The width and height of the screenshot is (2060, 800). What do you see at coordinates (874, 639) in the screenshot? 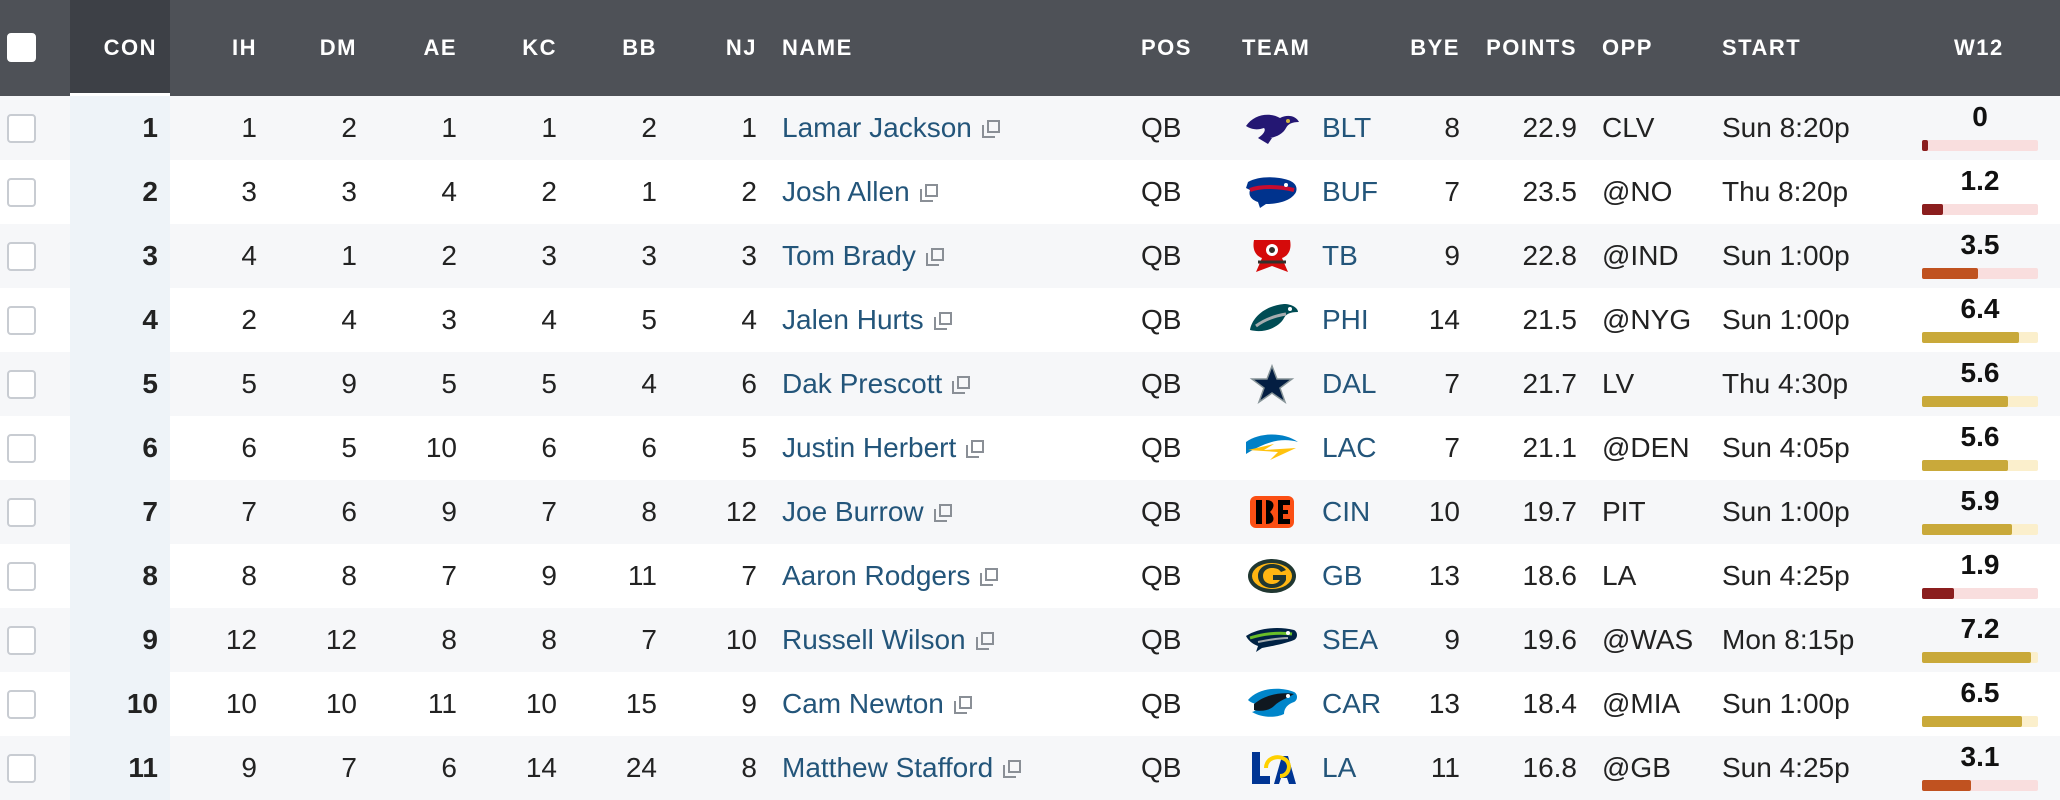
I see `player-name-link: Russell Wilson` at bounding box center [874, 639].